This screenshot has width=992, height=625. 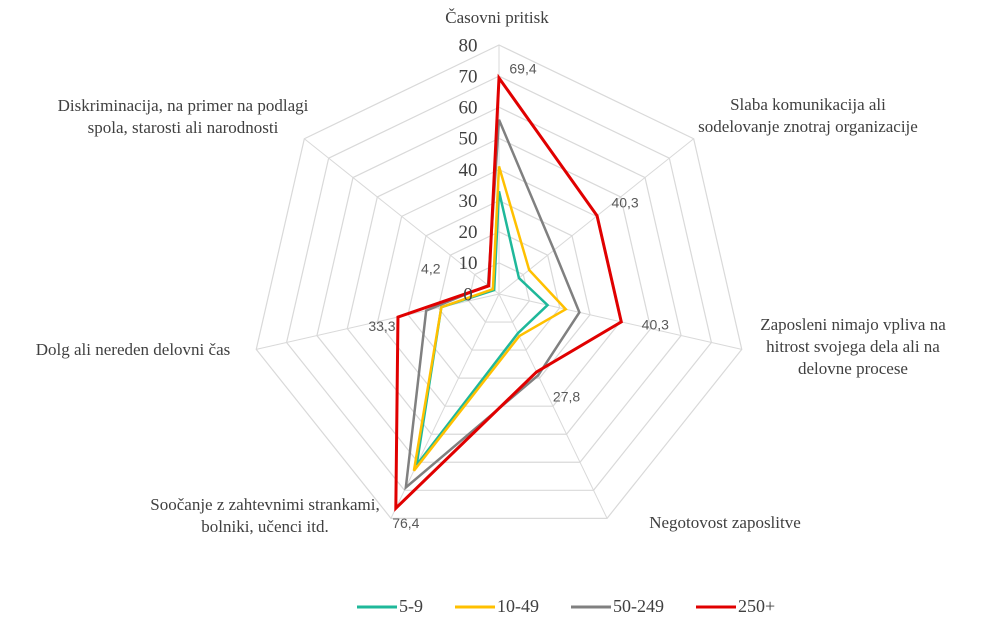 What do you see at coordinates (522, 69) in the screenshot?
I see `data-label: 69,4` at bounding box center [522, 69].